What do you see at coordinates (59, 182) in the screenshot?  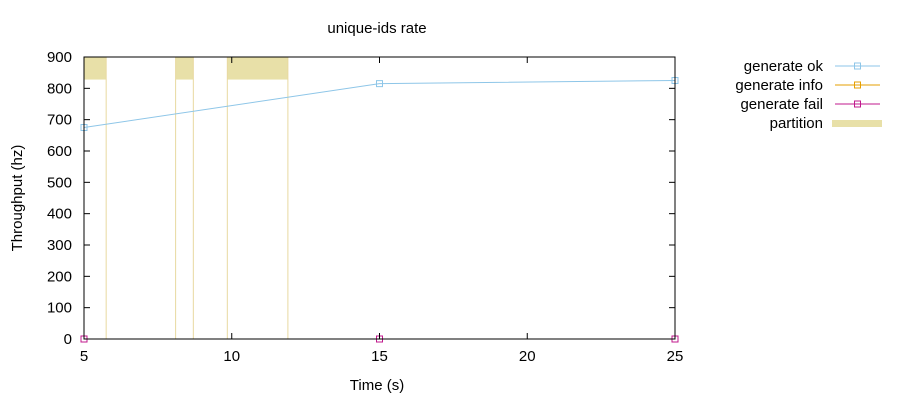 I see `y-tick-label-500: 500` at bounding box center [59, 182].